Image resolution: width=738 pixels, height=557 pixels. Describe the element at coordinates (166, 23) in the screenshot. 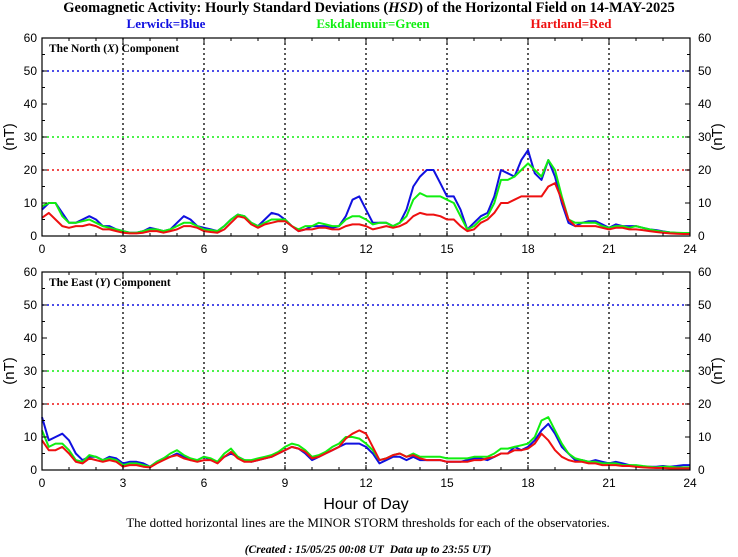

I see `legend-lerwick: Lerwick=Blue` at that location.